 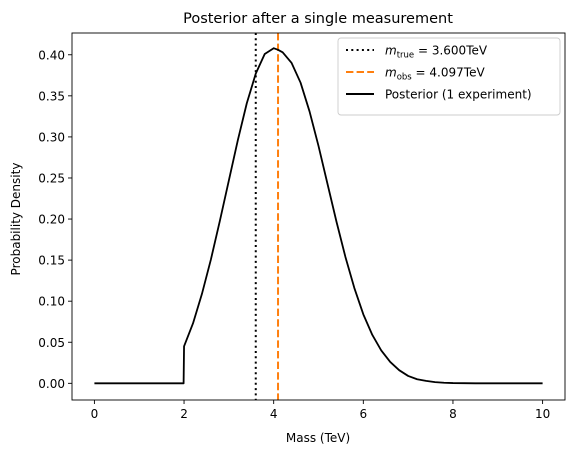 What do you see at coordinates (51, 178) in the screenshot?
I see `y-tick-label: 0.25` at bounding box center [51, 178].